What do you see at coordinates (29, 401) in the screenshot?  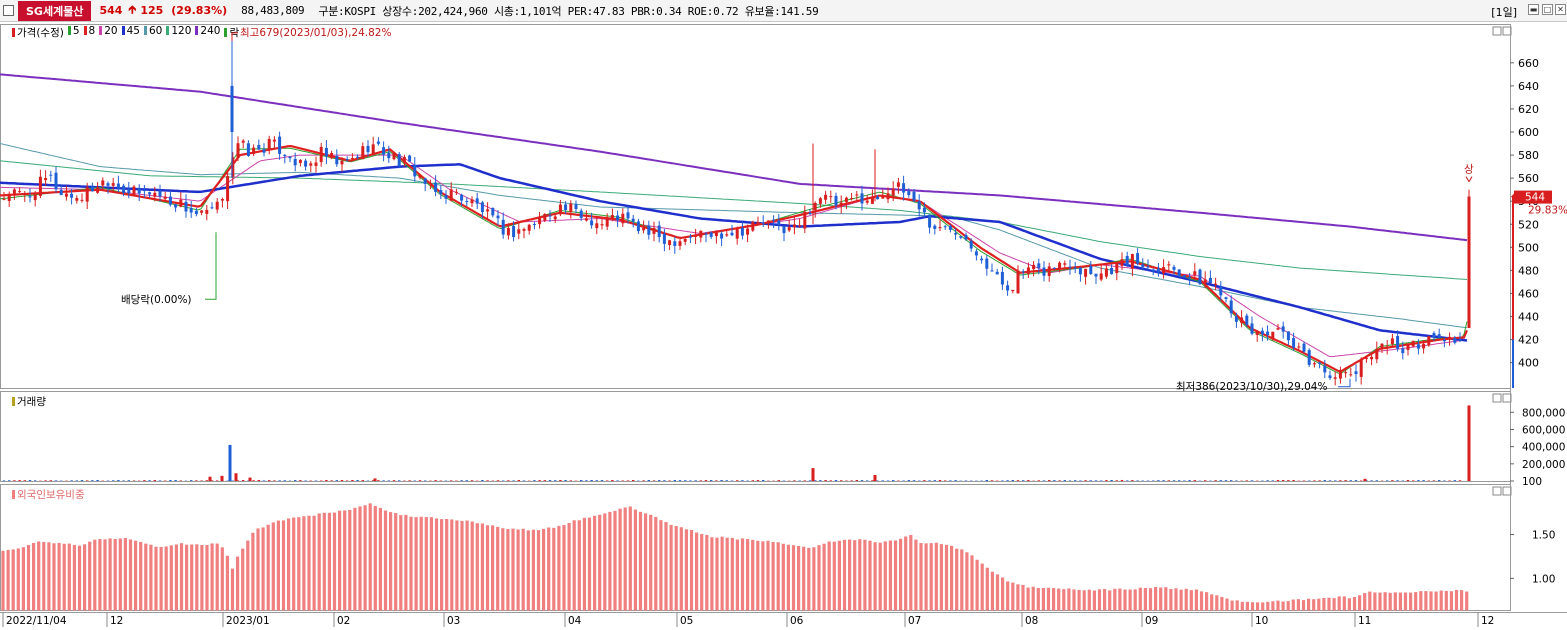 I see `volume-panel-title: 거래량` at bounding box center [29, 401].